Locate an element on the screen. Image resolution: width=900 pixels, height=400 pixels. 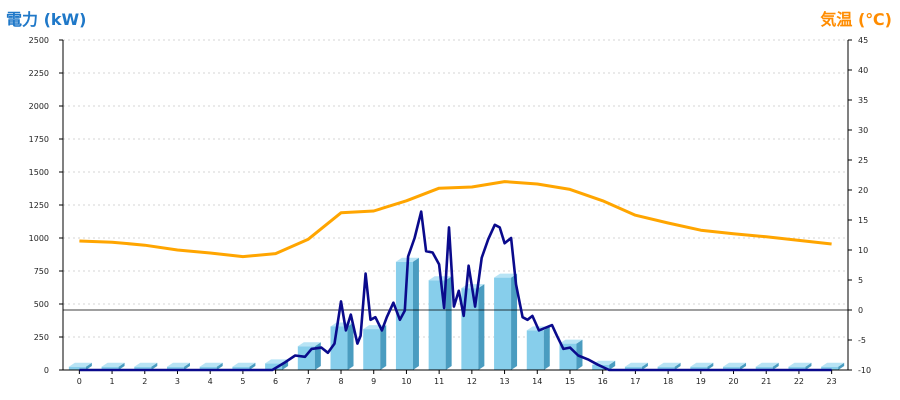
x-tick-label: 0 is located at coordinates (79, 381).